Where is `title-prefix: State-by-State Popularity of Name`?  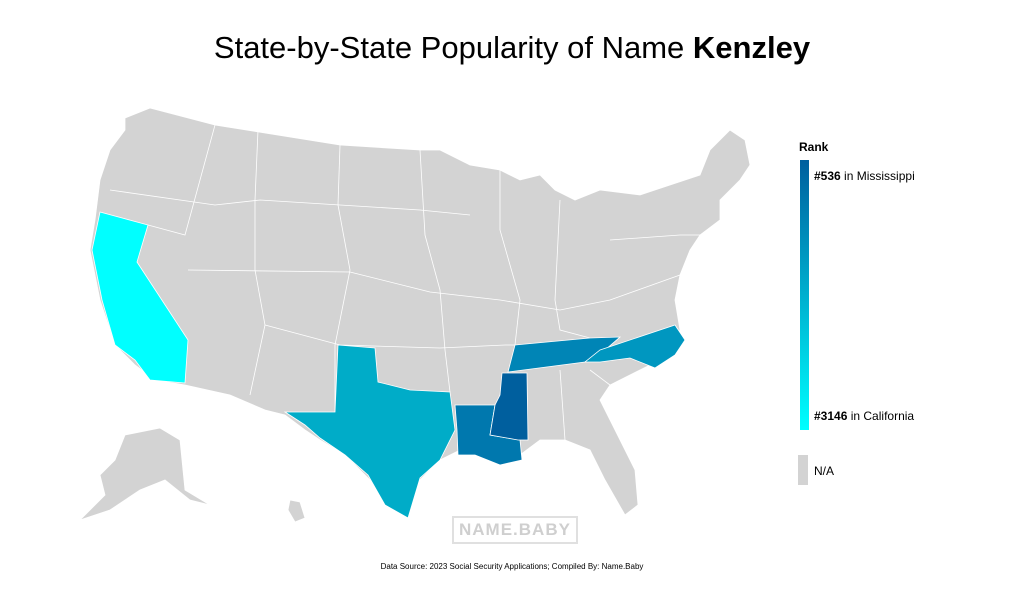 title-prefix: State-by-State Popularity of Name is located at coordinates (449, 47).